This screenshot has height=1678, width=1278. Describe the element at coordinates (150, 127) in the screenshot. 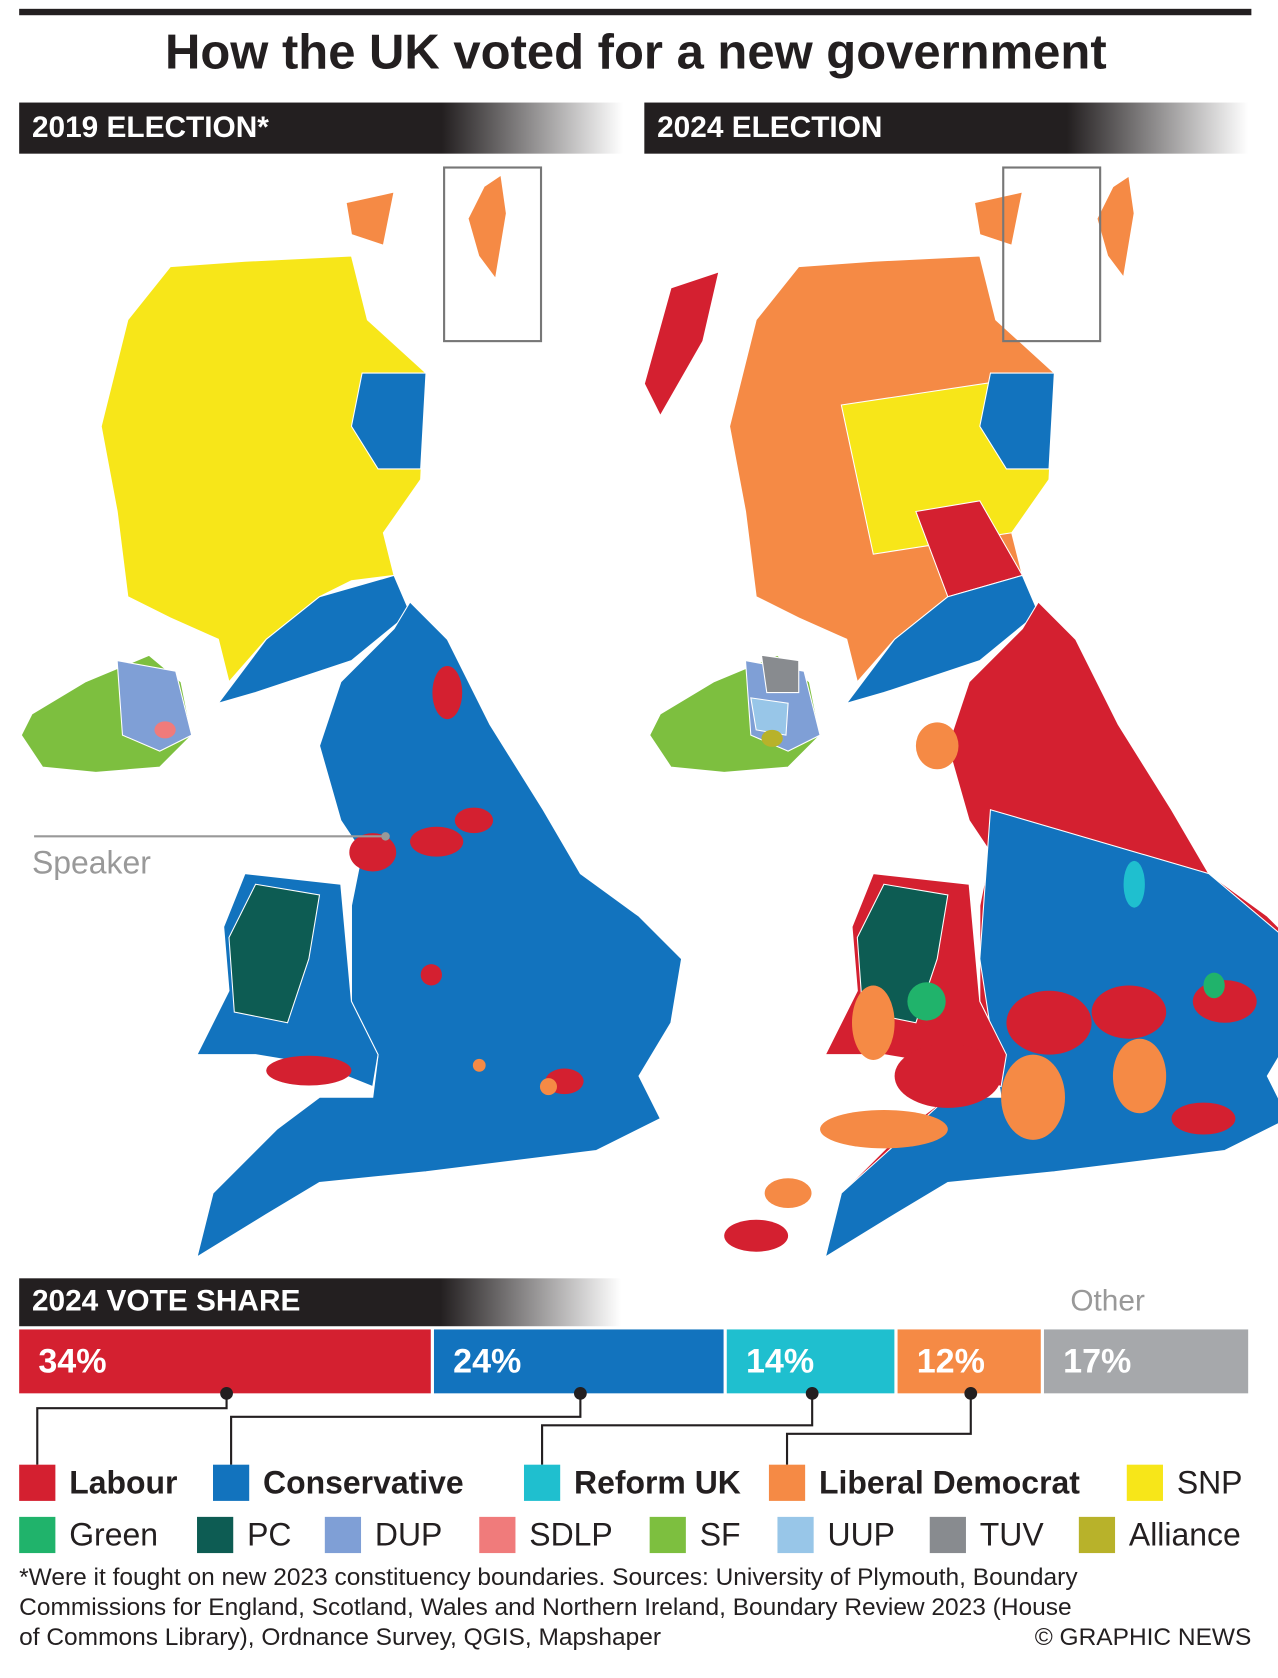

I see `panel-label: 2019 ELECTION*` at that location.